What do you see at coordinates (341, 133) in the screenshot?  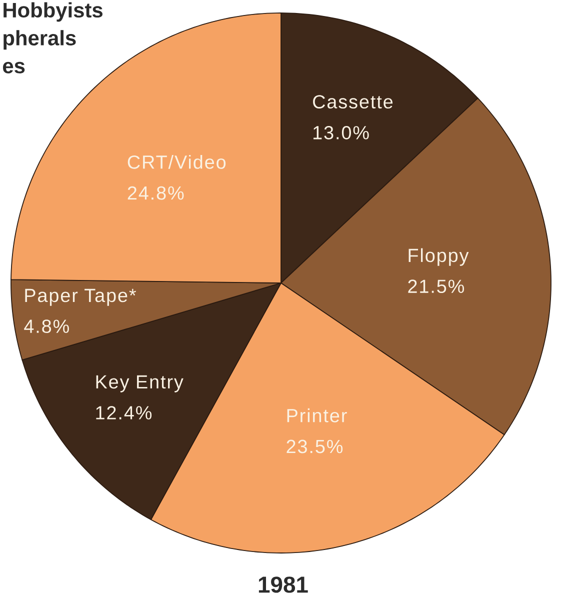 I see `data-label: 13.0%` at bounding box center [341, 133].